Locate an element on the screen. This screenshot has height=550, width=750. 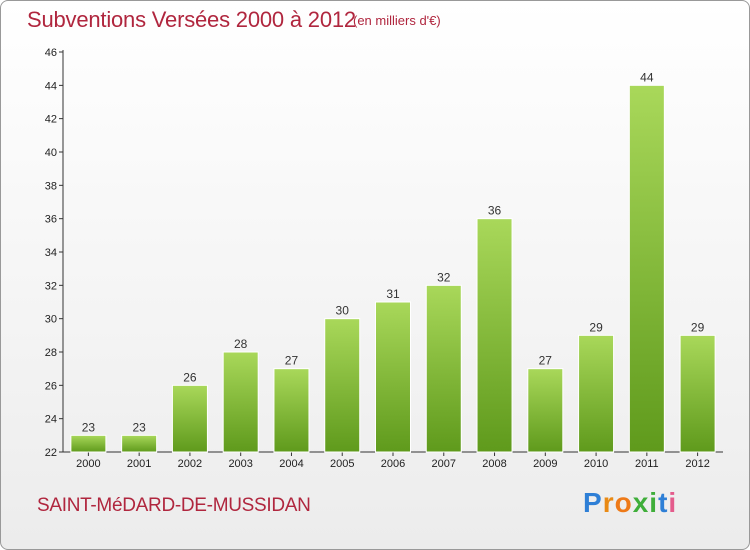
data-label: 30 is located at coordinates (343, 311).